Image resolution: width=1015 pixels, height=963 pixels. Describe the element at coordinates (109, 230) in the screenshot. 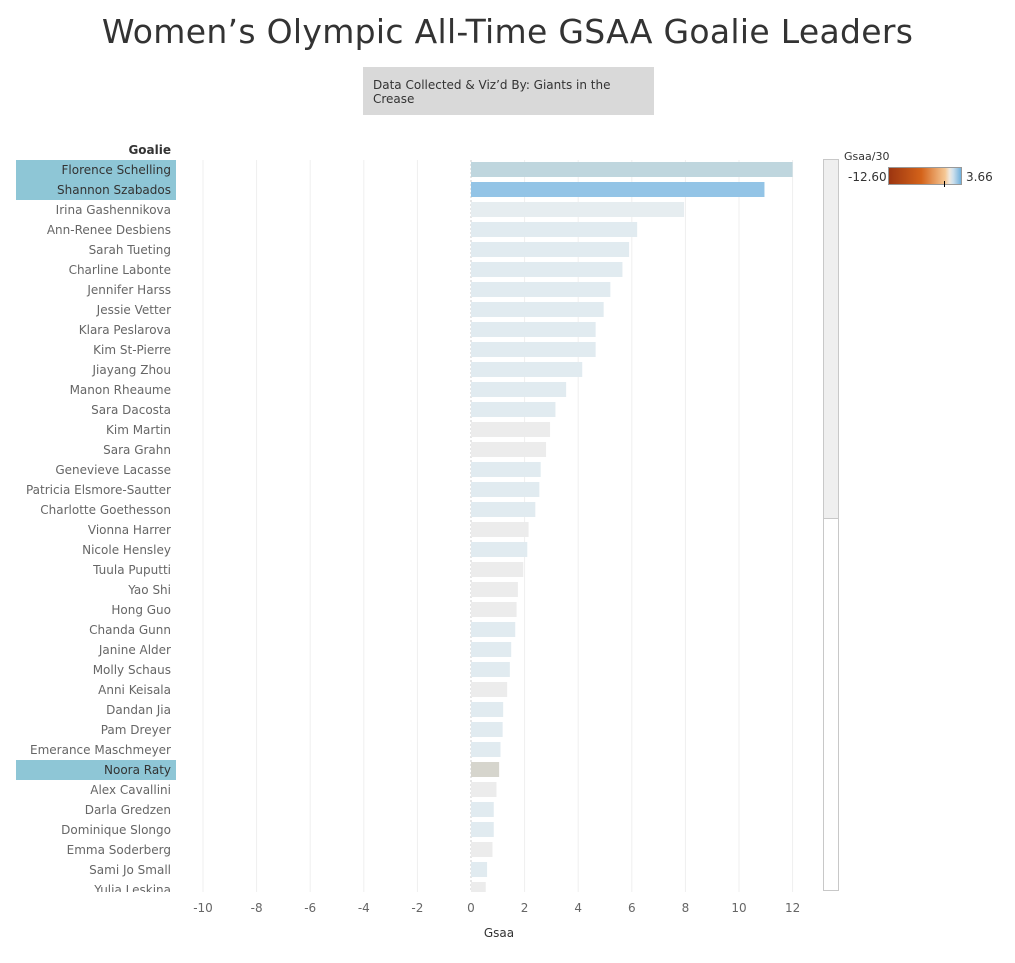

I see `goalie-label: Ann-Renee Desbiens` at that location.